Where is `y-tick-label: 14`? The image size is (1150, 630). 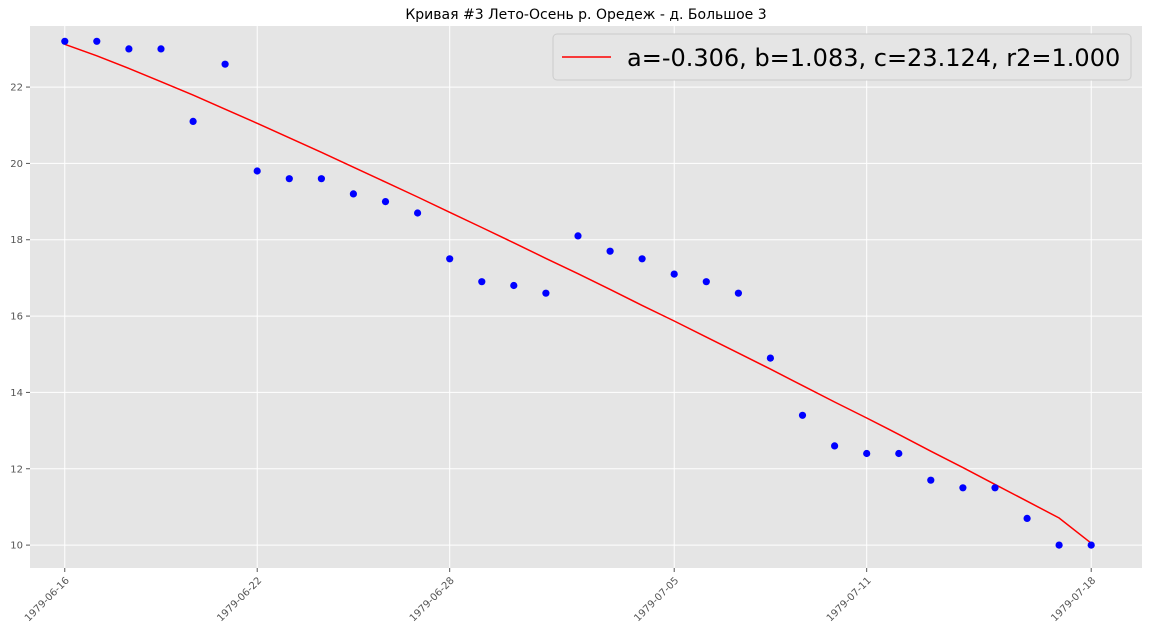 y-tick-label: 14 is located at coordinates (16, 393).